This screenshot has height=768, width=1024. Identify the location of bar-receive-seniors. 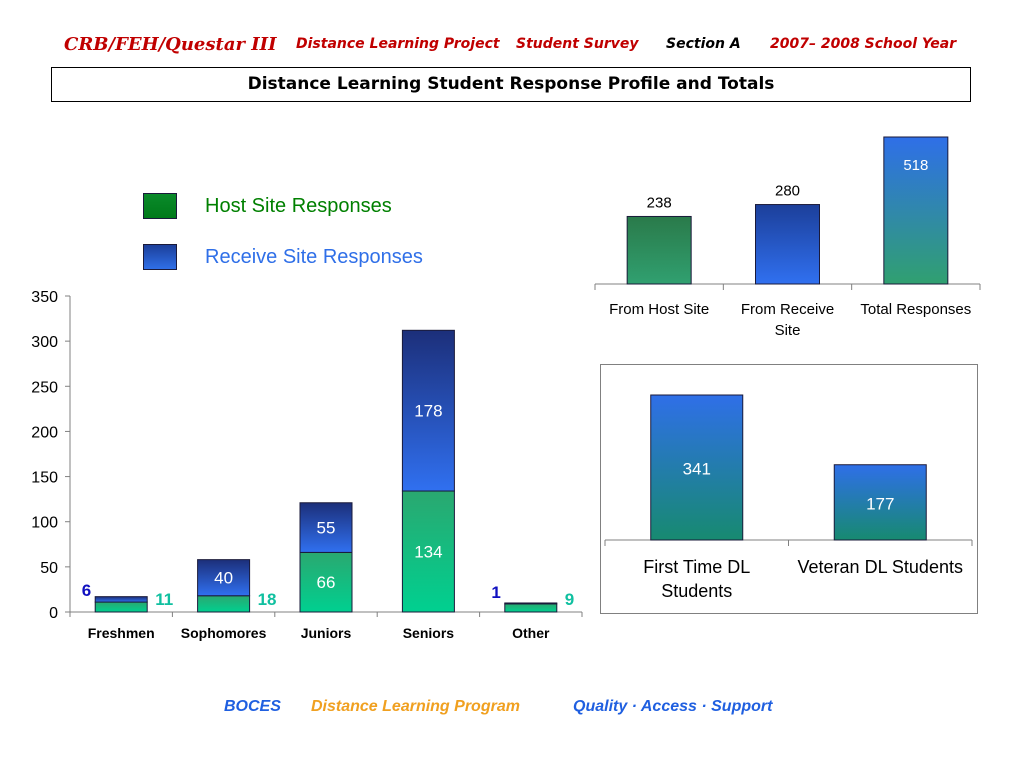
(428, 410).